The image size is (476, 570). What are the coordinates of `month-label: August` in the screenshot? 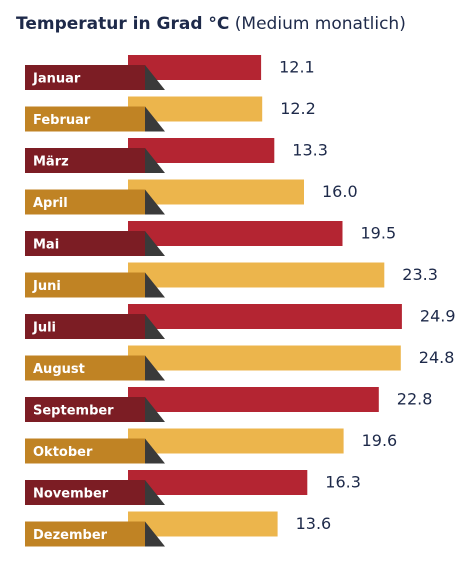 It's located at (59, 369).